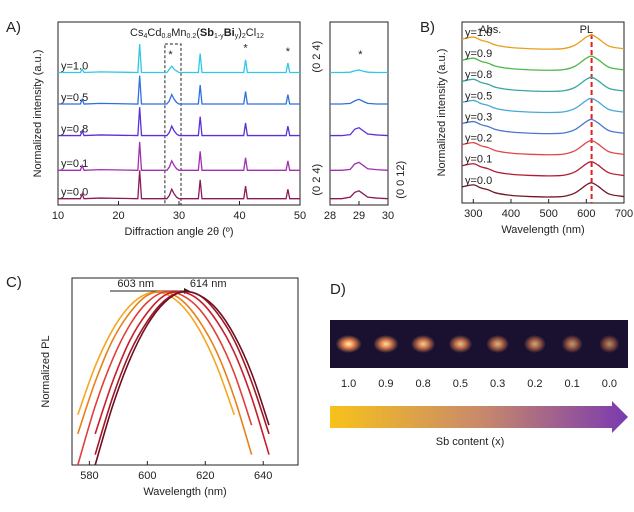 This screenshot has width=634, height=512. What do you see at coordinates (401, 180) in the screenshot?
I see `annotation: (0 0 12)` at bounding box center [401, 180].